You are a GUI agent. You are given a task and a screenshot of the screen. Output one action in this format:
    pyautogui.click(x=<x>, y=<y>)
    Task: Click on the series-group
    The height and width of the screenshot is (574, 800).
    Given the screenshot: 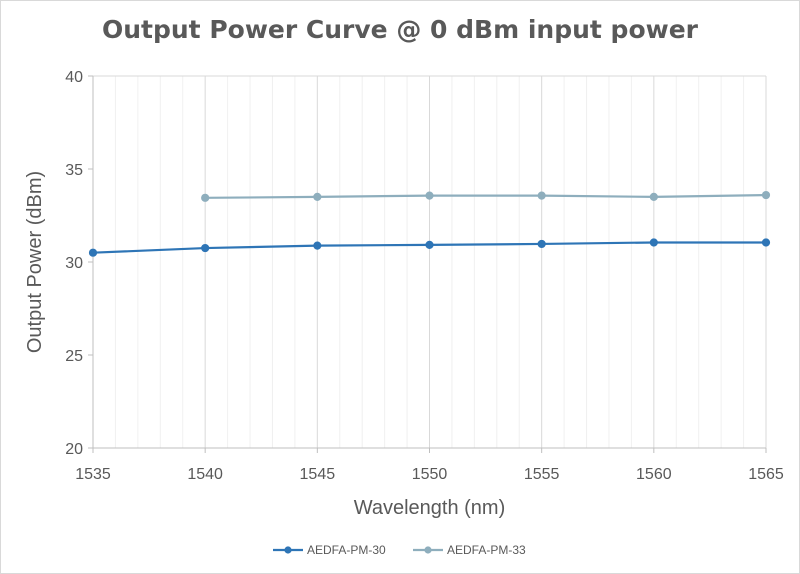 What is the action you would take?
    pyautogui.click(x=429, y=223)
    